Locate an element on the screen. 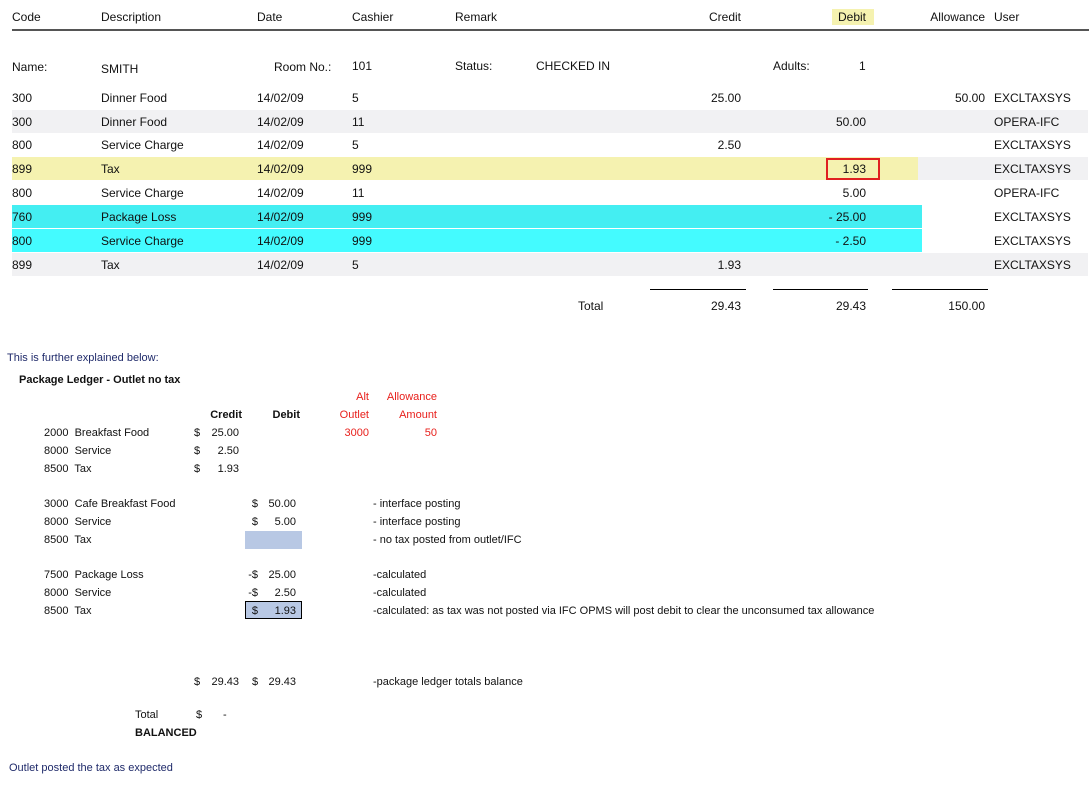  ledger-line-label: 2000 Breakfast Food is located at coordinates (97, 433).